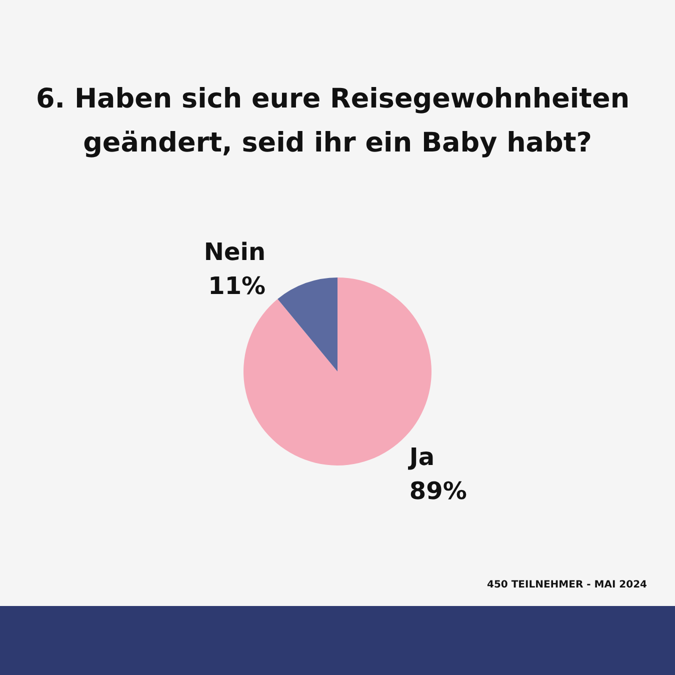 The image size is (675, 675). What do you see at coordinates (567, 585) in the screenshot?
I see `text: 450 TEILNEHMER - MAI 2024` at bounding box center [567, 585].